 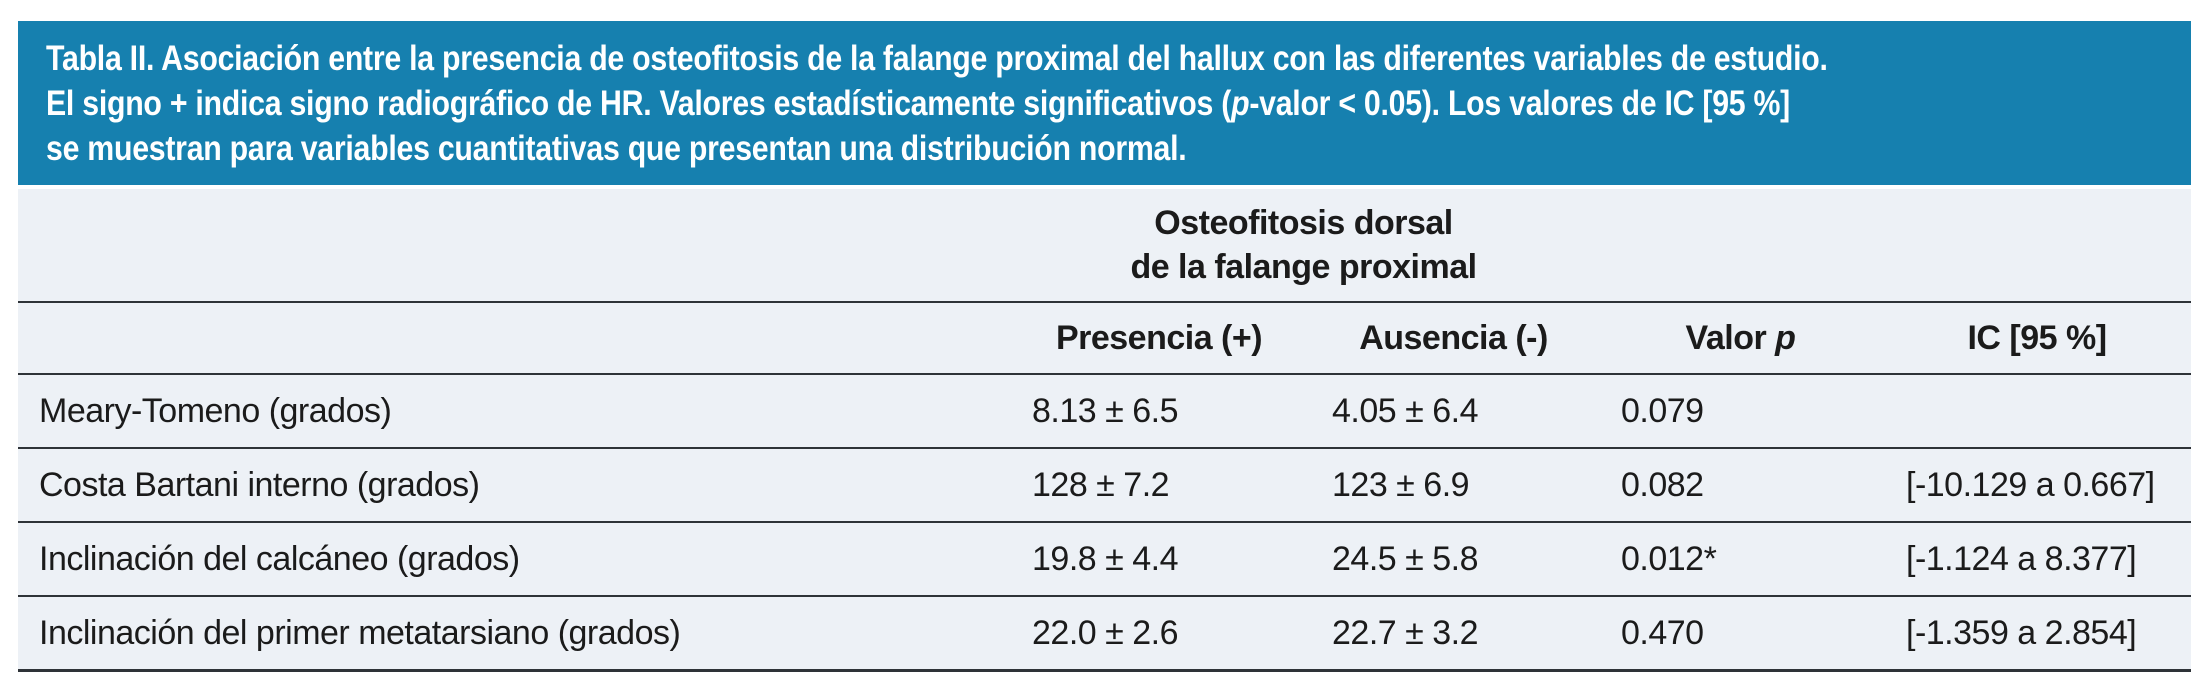 I want to click on group-header-line-2: de la falange proximal, so click(x=1303, y=267).